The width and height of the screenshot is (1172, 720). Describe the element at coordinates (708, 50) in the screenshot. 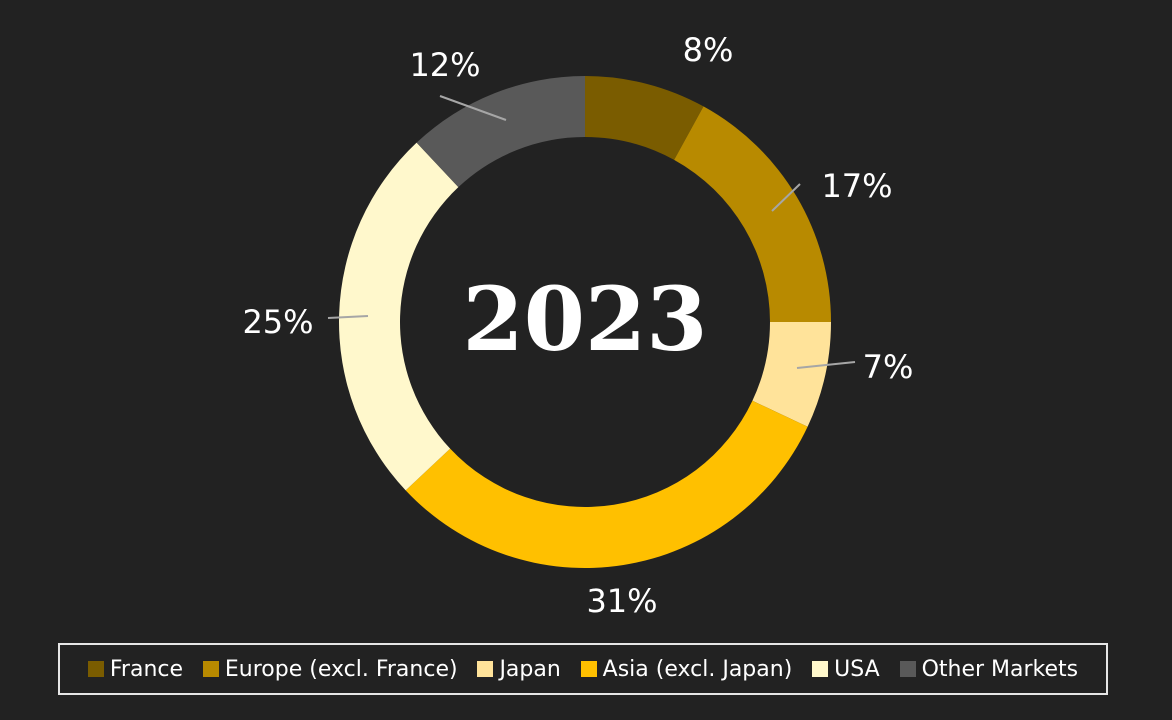

I see `data-label: 8%` at that location.